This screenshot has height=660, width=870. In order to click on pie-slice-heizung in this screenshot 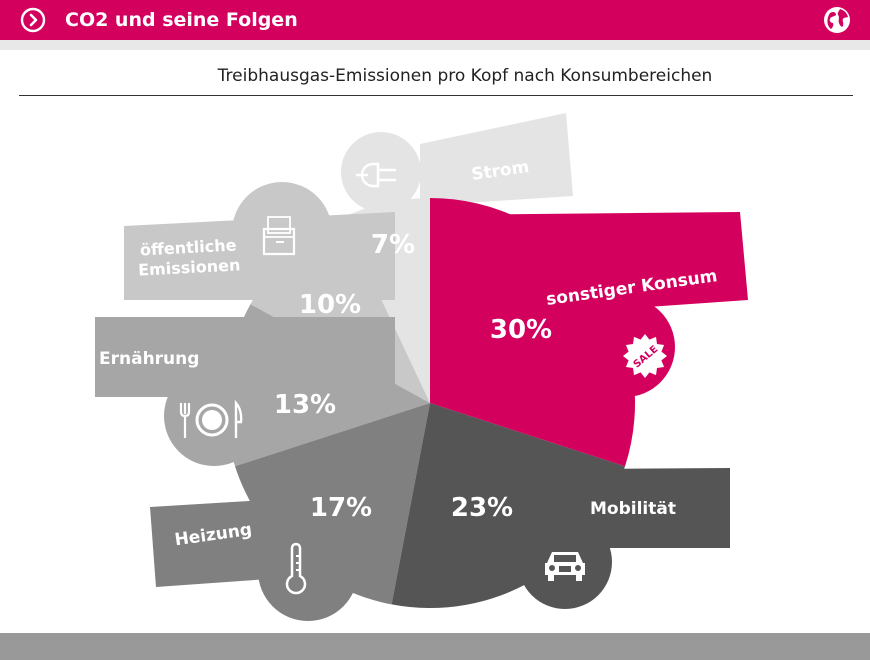, I will do `click(332, 504)`.